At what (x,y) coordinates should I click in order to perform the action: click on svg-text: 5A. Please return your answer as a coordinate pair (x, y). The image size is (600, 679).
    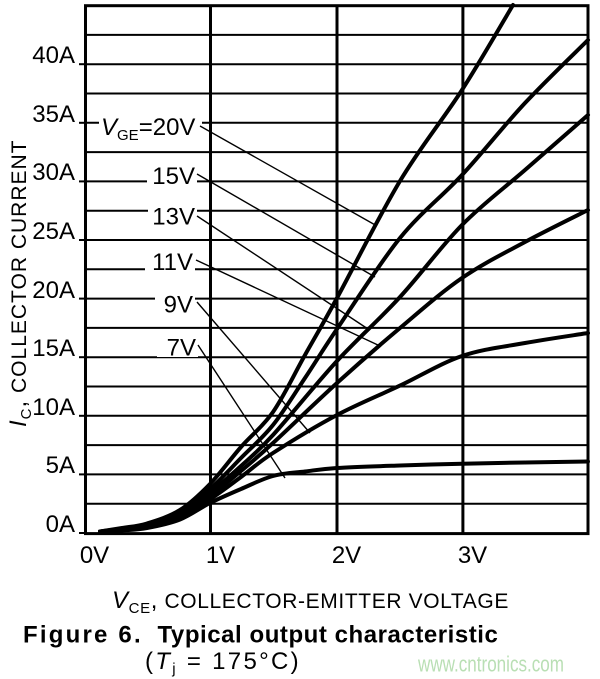
    Looking at the image, I should click on (60, 465).